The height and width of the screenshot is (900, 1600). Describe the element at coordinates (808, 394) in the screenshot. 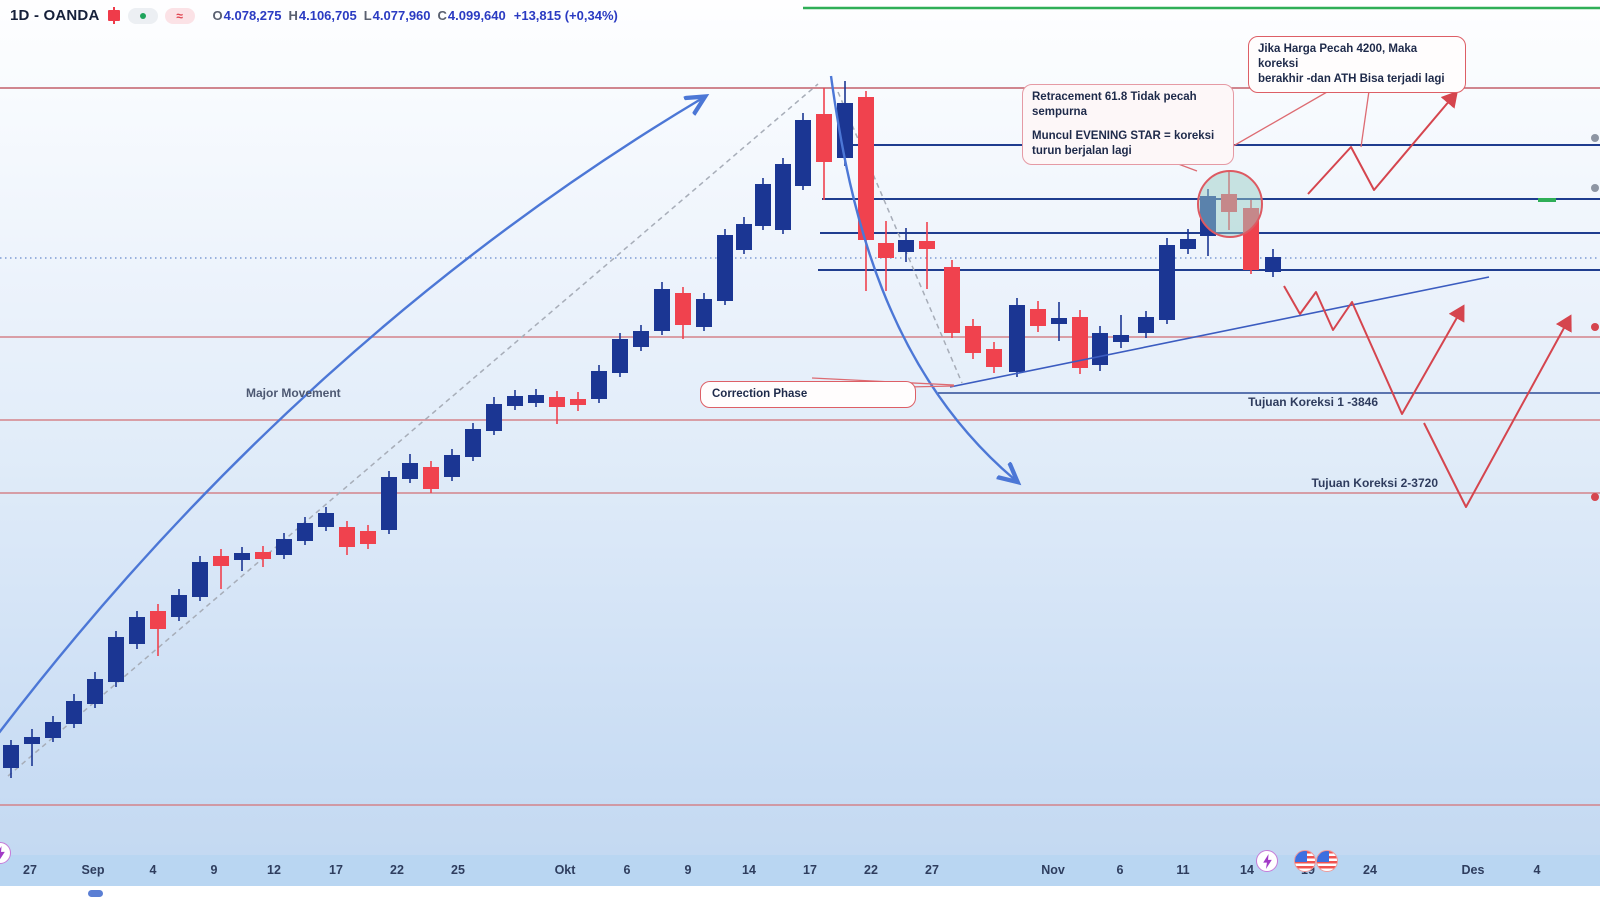

I see `callout-correction-phase: Correction Phase` at that location.